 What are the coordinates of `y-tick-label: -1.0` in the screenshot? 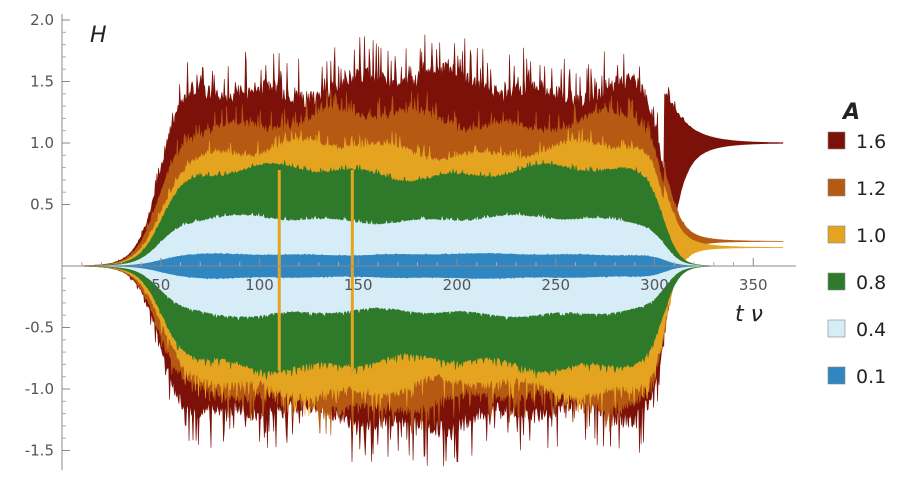 It's located at (39, 389).